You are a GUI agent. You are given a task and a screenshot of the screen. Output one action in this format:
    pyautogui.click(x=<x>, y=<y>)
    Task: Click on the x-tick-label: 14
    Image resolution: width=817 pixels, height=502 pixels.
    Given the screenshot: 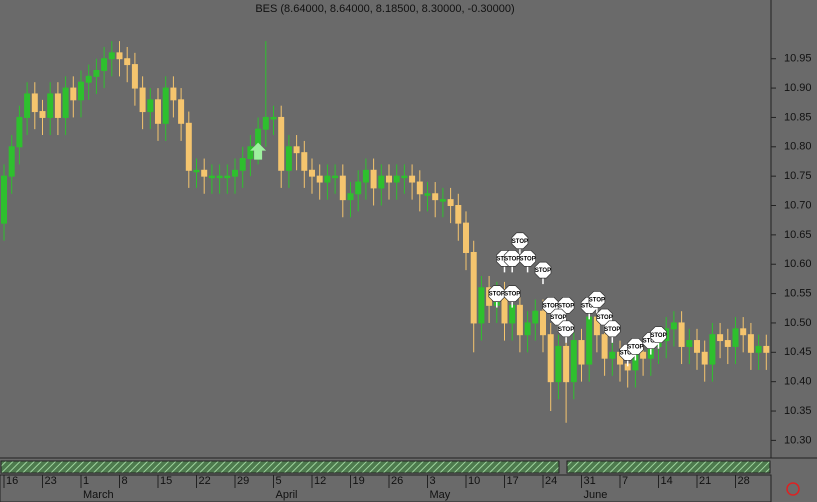 What is the action you would take?
    pyautogui.click(x=667, y=481)
    